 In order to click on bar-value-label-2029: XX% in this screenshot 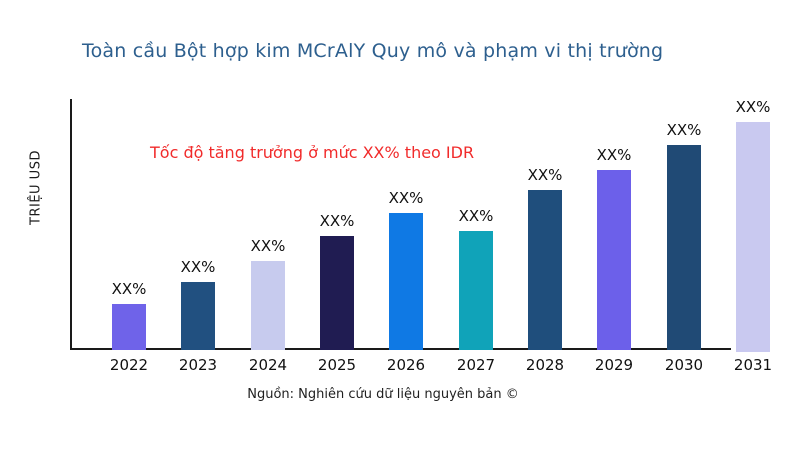, I will do `click(614, 155)`.